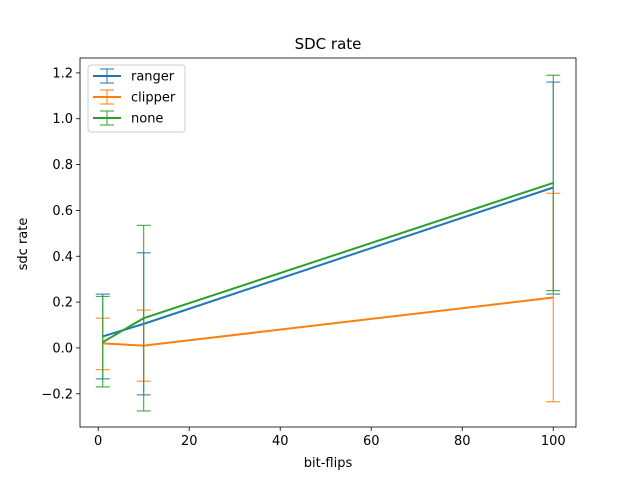  Describe the element at coordinates (57, 394) in the screenshot. I see `y-tick-label: −0.2` at that location.